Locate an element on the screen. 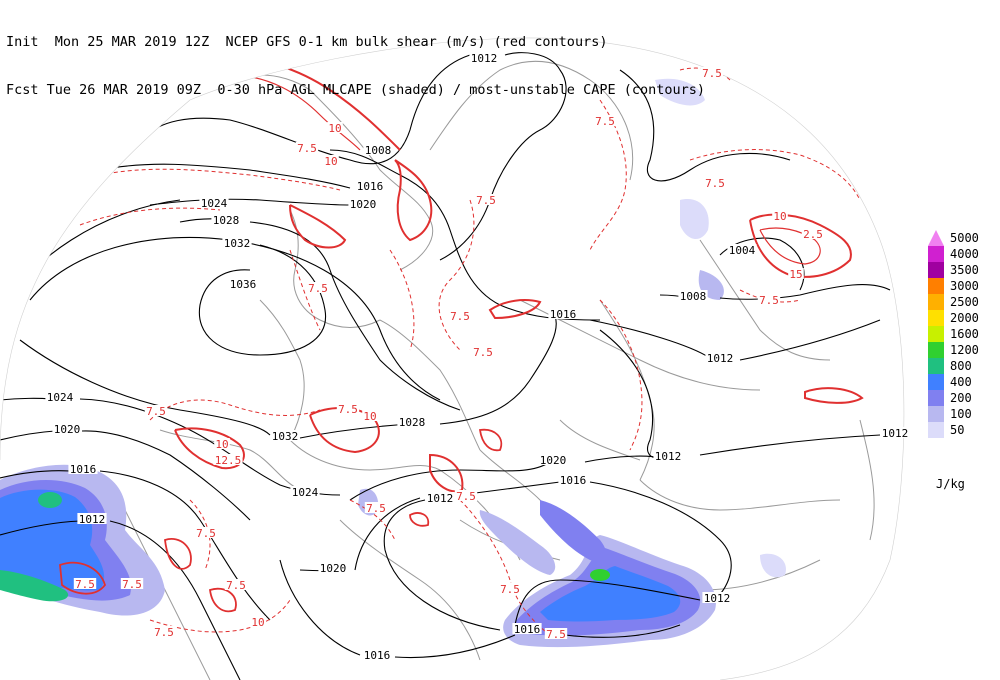  legend-item: 200 is located at coordinates (963, 398).